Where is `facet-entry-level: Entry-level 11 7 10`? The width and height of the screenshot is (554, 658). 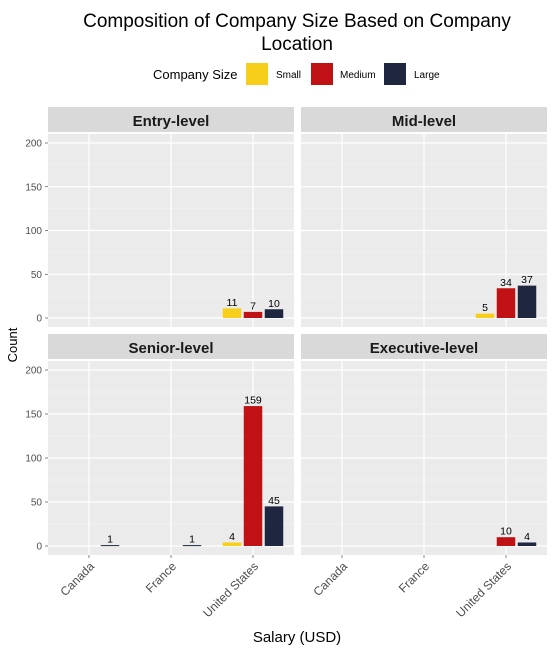
facet-entry-level: Entry-level 11 7 10 is located at coordinates (171, 217).